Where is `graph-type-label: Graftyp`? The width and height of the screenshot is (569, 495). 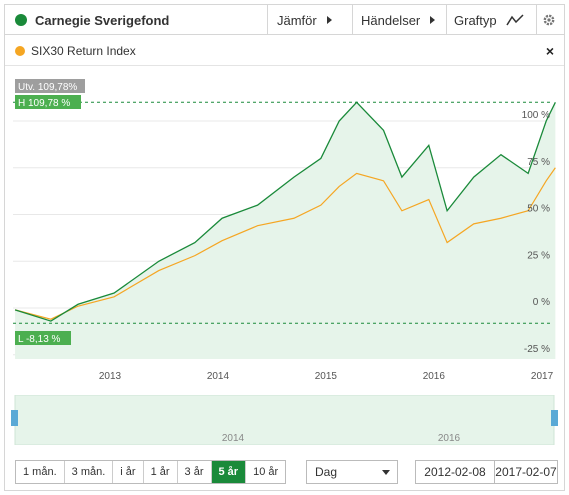 graph-type-label: Graftyp is located at coordinates (475, 20).